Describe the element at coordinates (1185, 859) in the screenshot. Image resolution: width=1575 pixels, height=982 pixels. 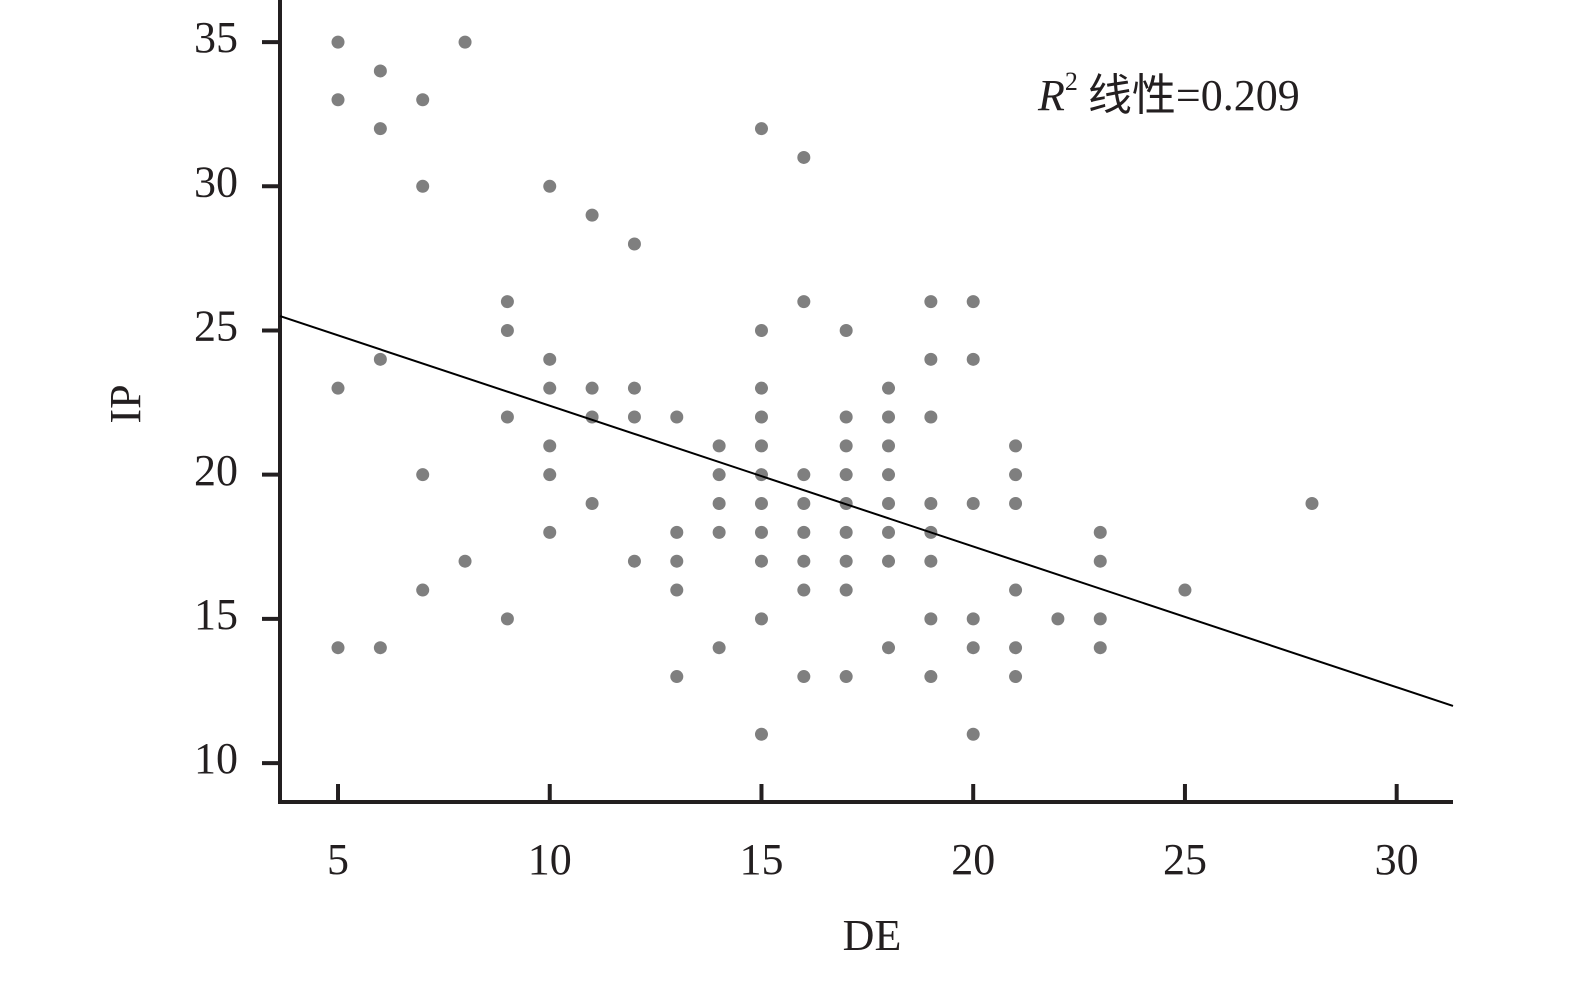
I see `x-tick-label: 25` at that location.